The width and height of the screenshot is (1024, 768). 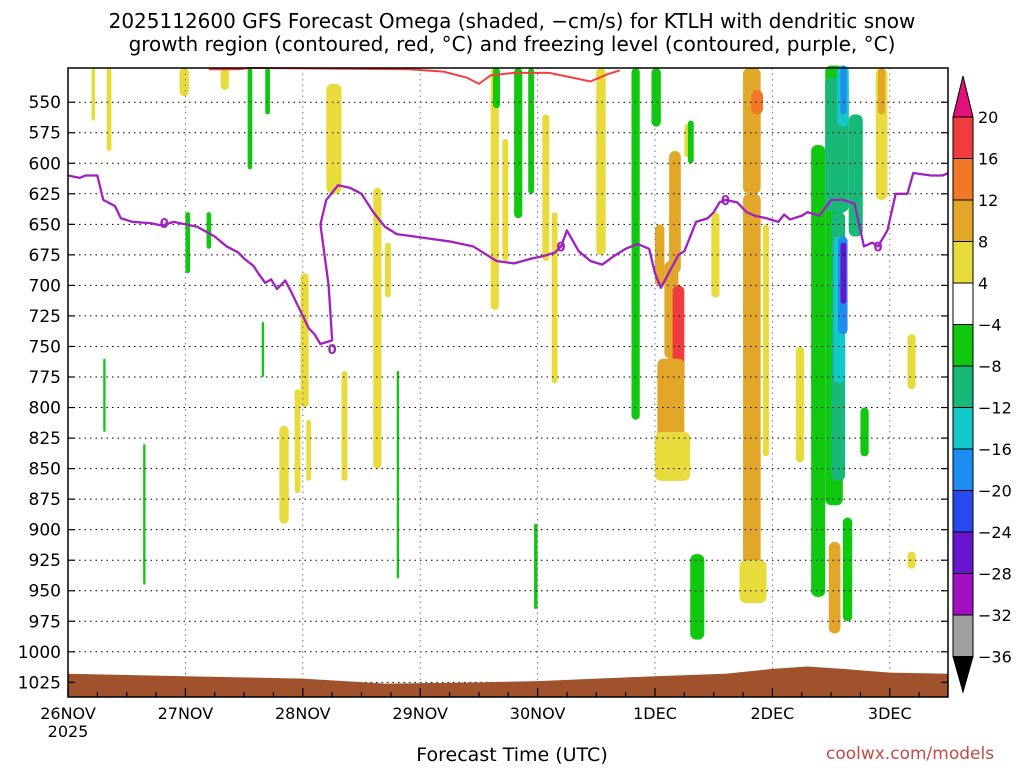 What do you see at coordinates (983, 283) in the screenshot?
I see `colorbar-label: 4` at bounding box center [983, 283].